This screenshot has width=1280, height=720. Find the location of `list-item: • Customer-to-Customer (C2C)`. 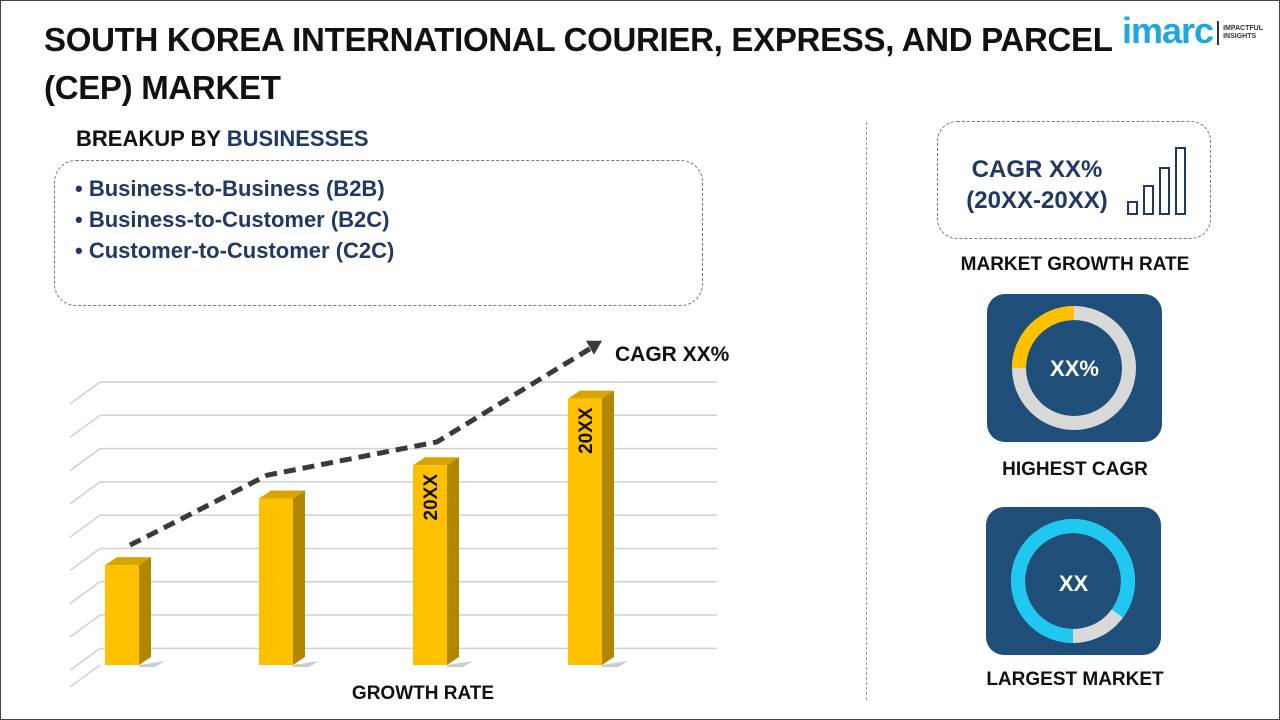

list-item: • Customer-to-Customer (C2C) is located at coordinates (235, 250).